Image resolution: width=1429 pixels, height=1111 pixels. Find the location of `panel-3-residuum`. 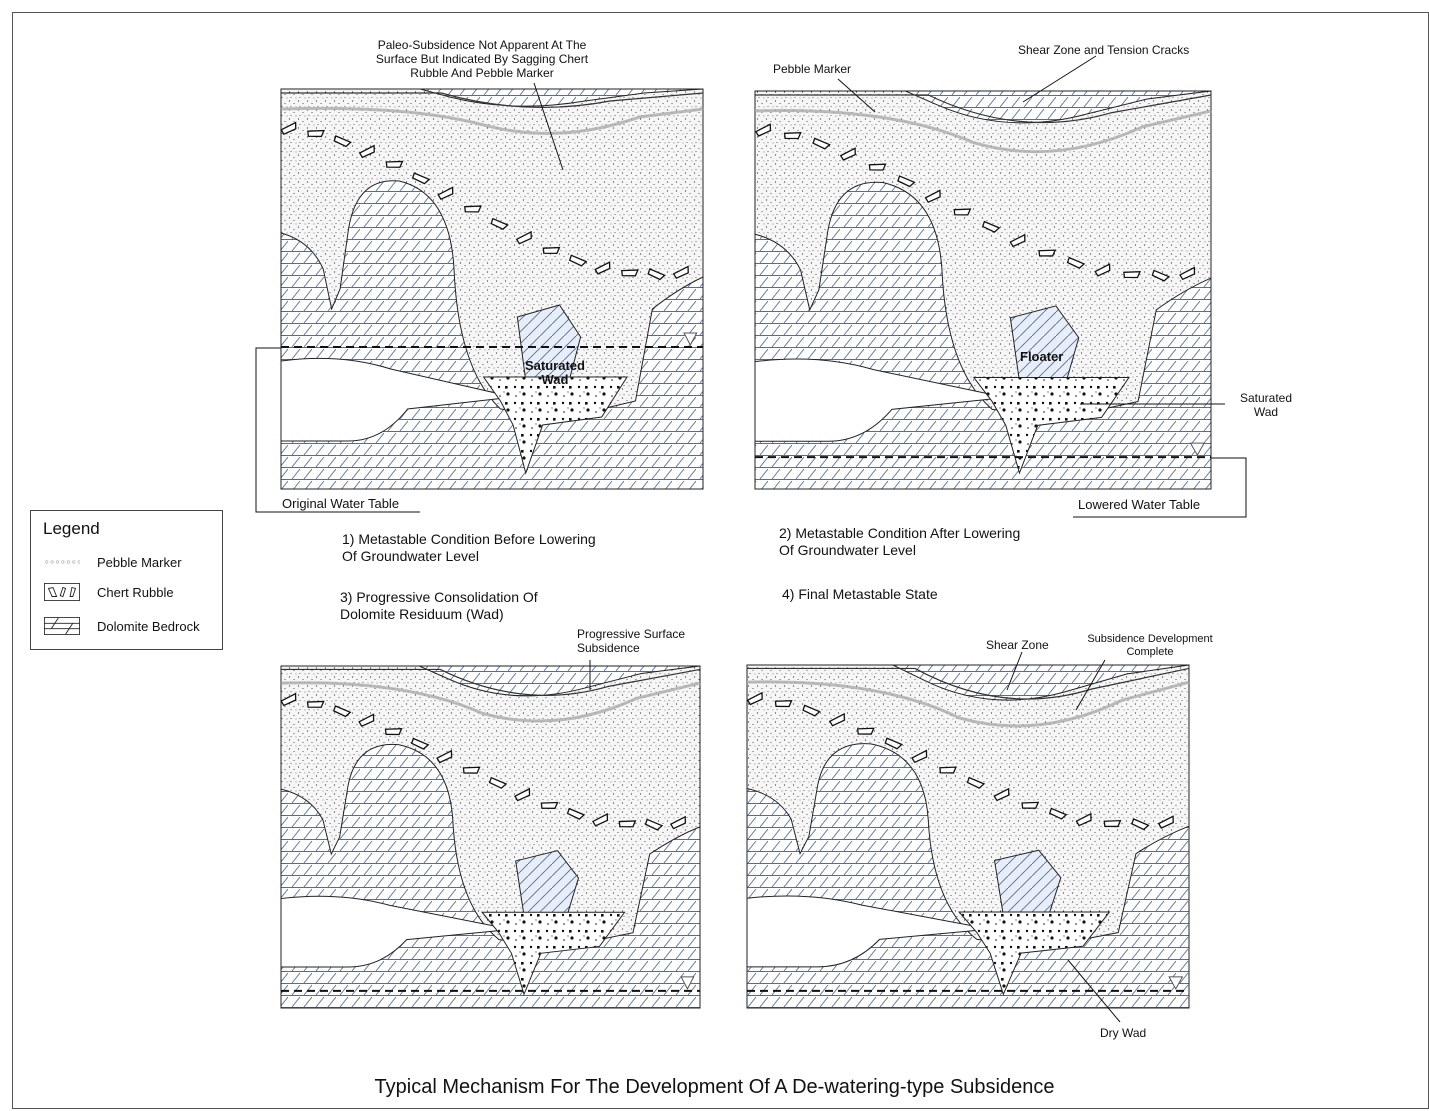

panel-3-residuum is located at coordinates (490, 806).